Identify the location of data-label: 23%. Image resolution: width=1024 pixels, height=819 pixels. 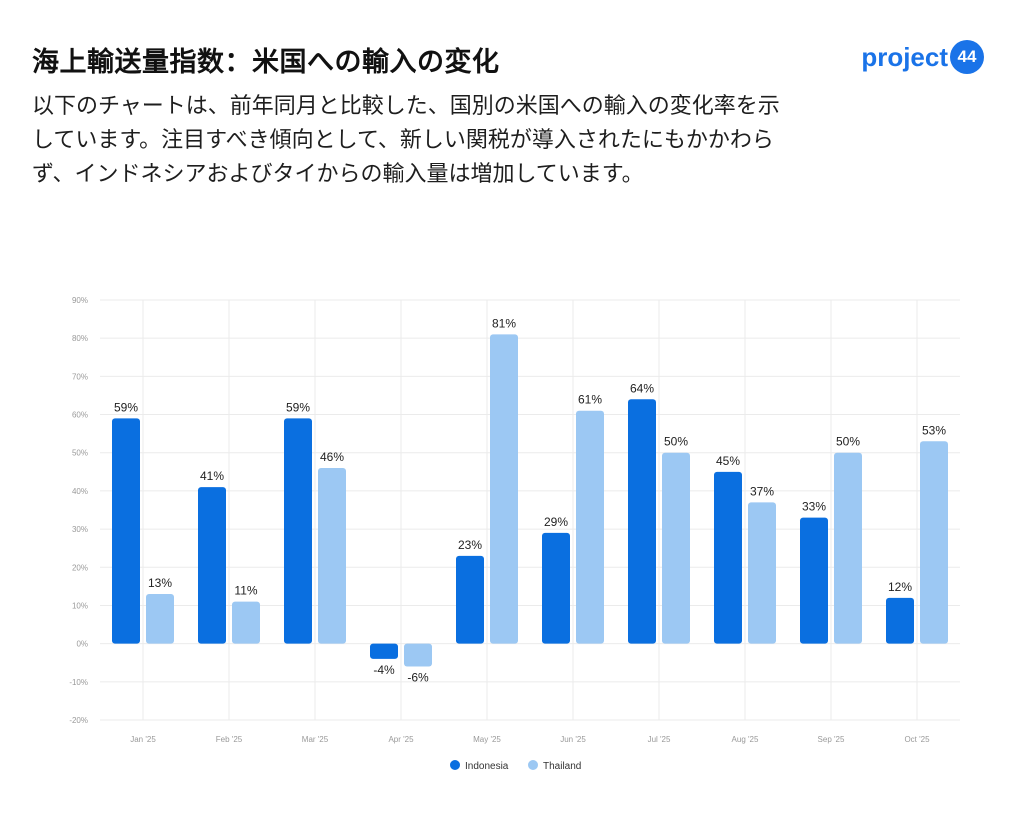
(470, 545).